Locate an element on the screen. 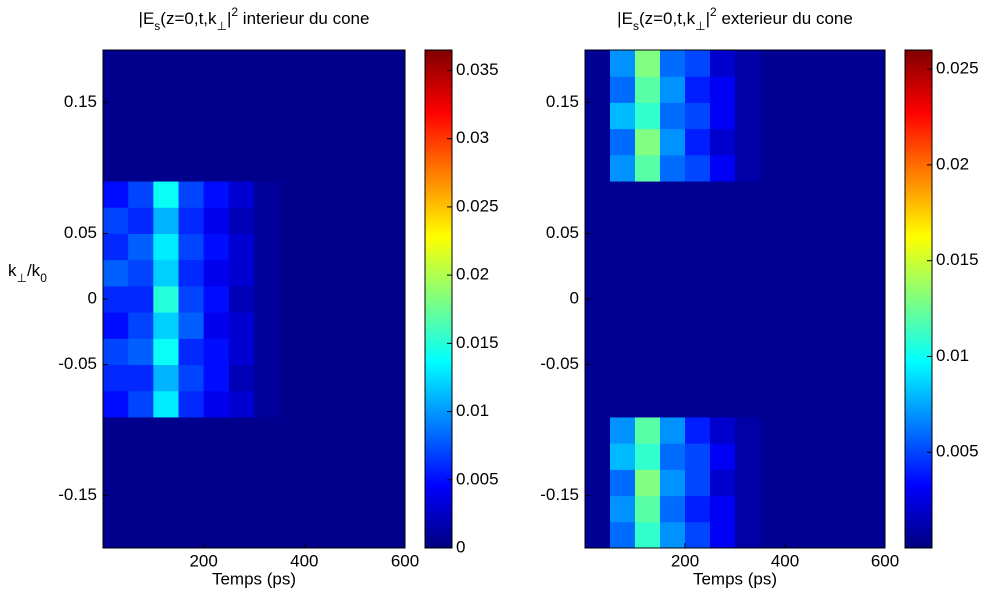  y-tick-label: -0.15 is located at coordinates (77, 494).